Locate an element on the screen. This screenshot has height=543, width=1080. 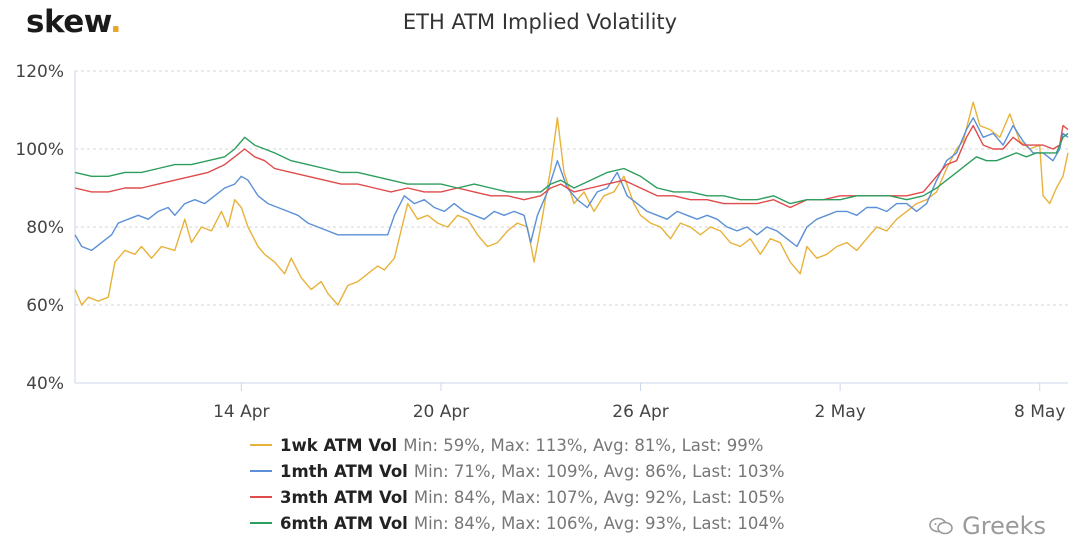
x-tick-label: 8 May is located at coordinates (1039, 412).